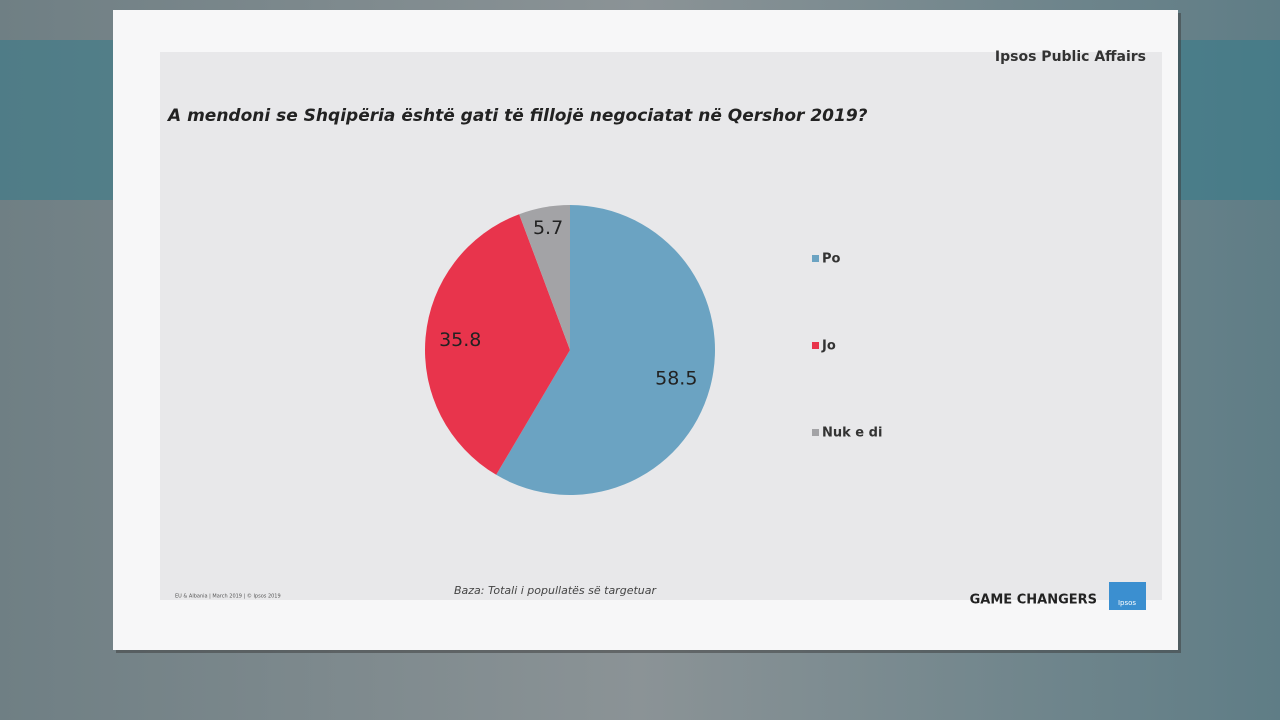 Image resolution: width=1280 pixels, height=720 pixels. Describe the element at coordinates (852, 433) in the screenshot. I see `legend-label: Nuk e di` at that location.